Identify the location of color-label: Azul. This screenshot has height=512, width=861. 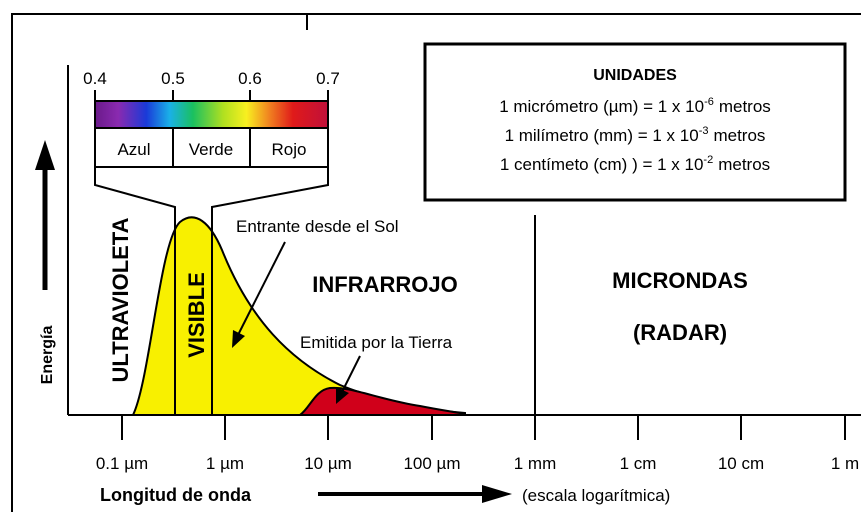
(133, 149).